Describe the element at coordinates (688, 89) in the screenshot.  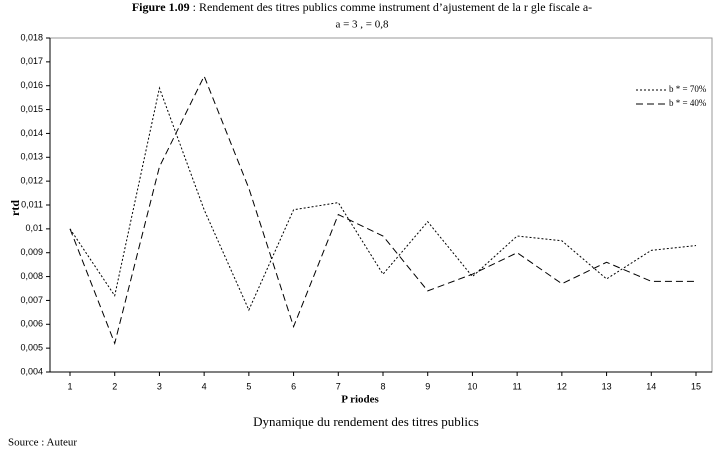
I see `legend-label: b * = 70%` at that location.